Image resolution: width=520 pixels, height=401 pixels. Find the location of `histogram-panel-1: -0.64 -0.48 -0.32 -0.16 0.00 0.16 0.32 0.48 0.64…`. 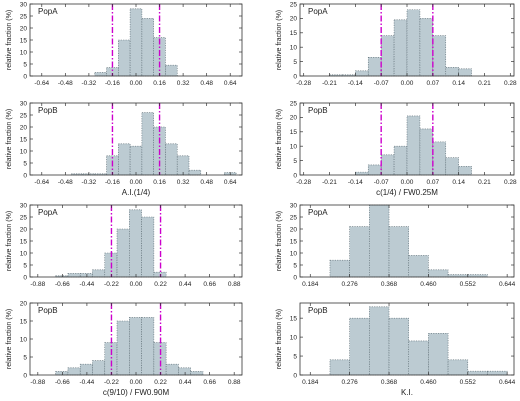

histogram-panel-1: -0.64 -0.48 -0.32 -0.16 0.00 0.16 0.32 0.48 0.64… is located at coordinates (124, 44).